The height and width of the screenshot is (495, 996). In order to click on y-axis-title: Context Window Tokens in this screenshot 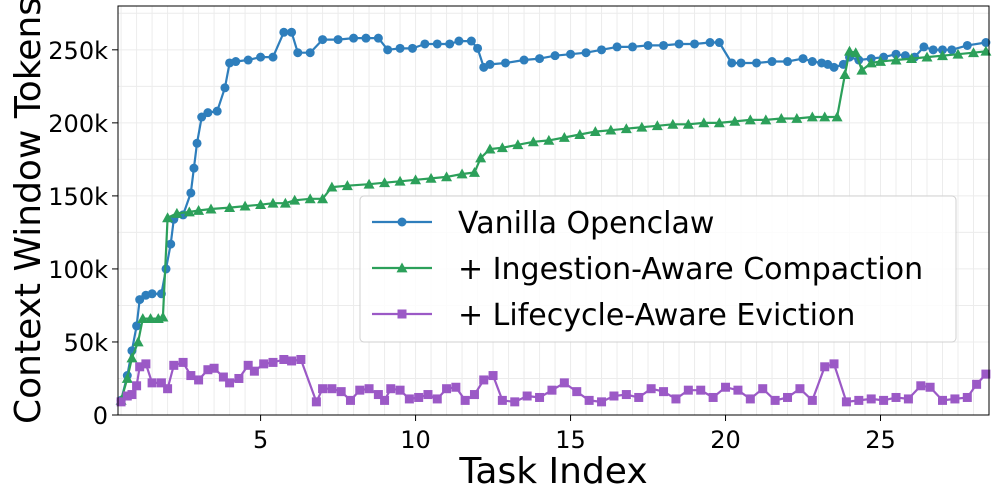, I will do `click(28, 212)`.